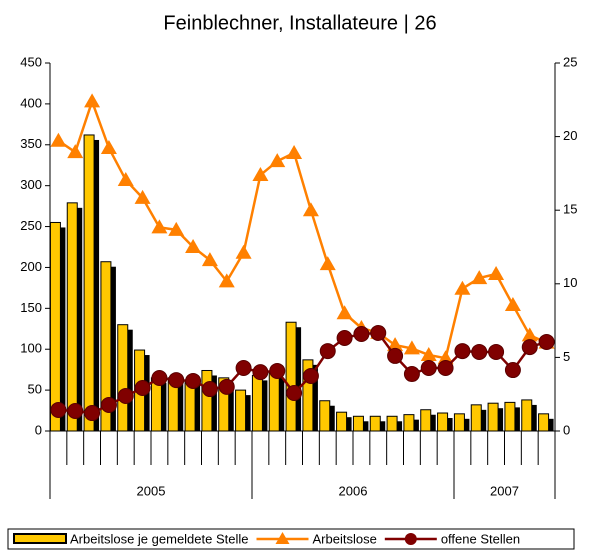  Describe the element at coordinates (566, 429) in the screenshot. I see `y2-tick-label: 0` at that location.